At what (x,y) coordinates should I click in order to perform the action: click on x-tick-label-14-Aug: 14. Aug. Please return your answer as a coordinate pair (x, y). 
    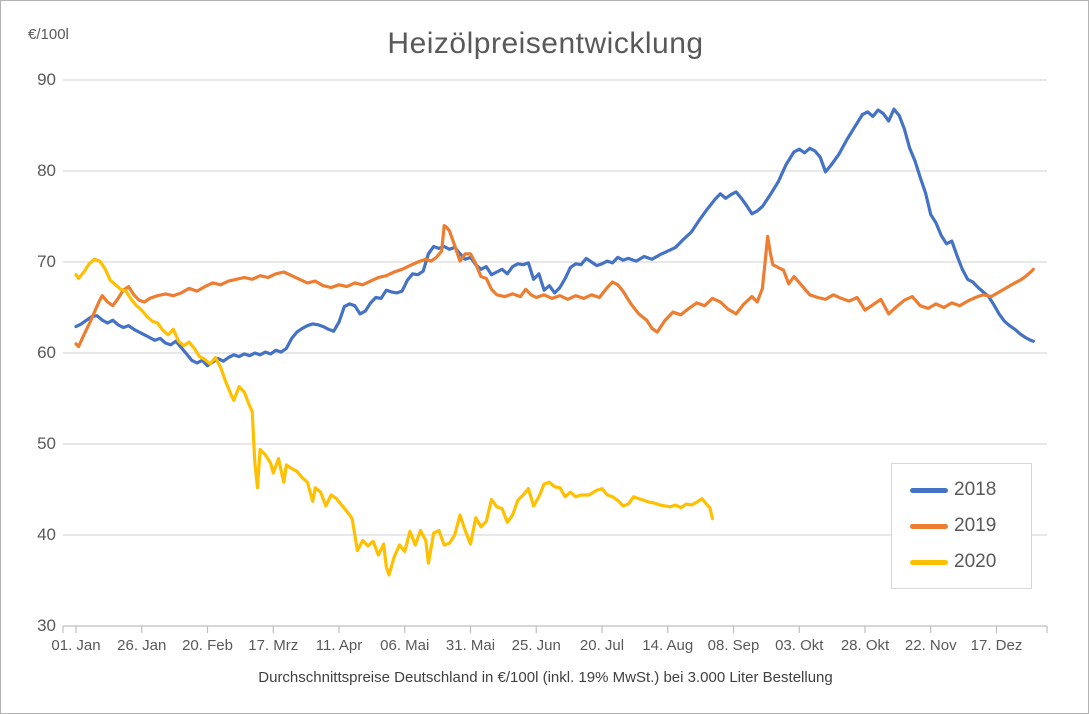
    Looking at the image, I should click on (668, 645).